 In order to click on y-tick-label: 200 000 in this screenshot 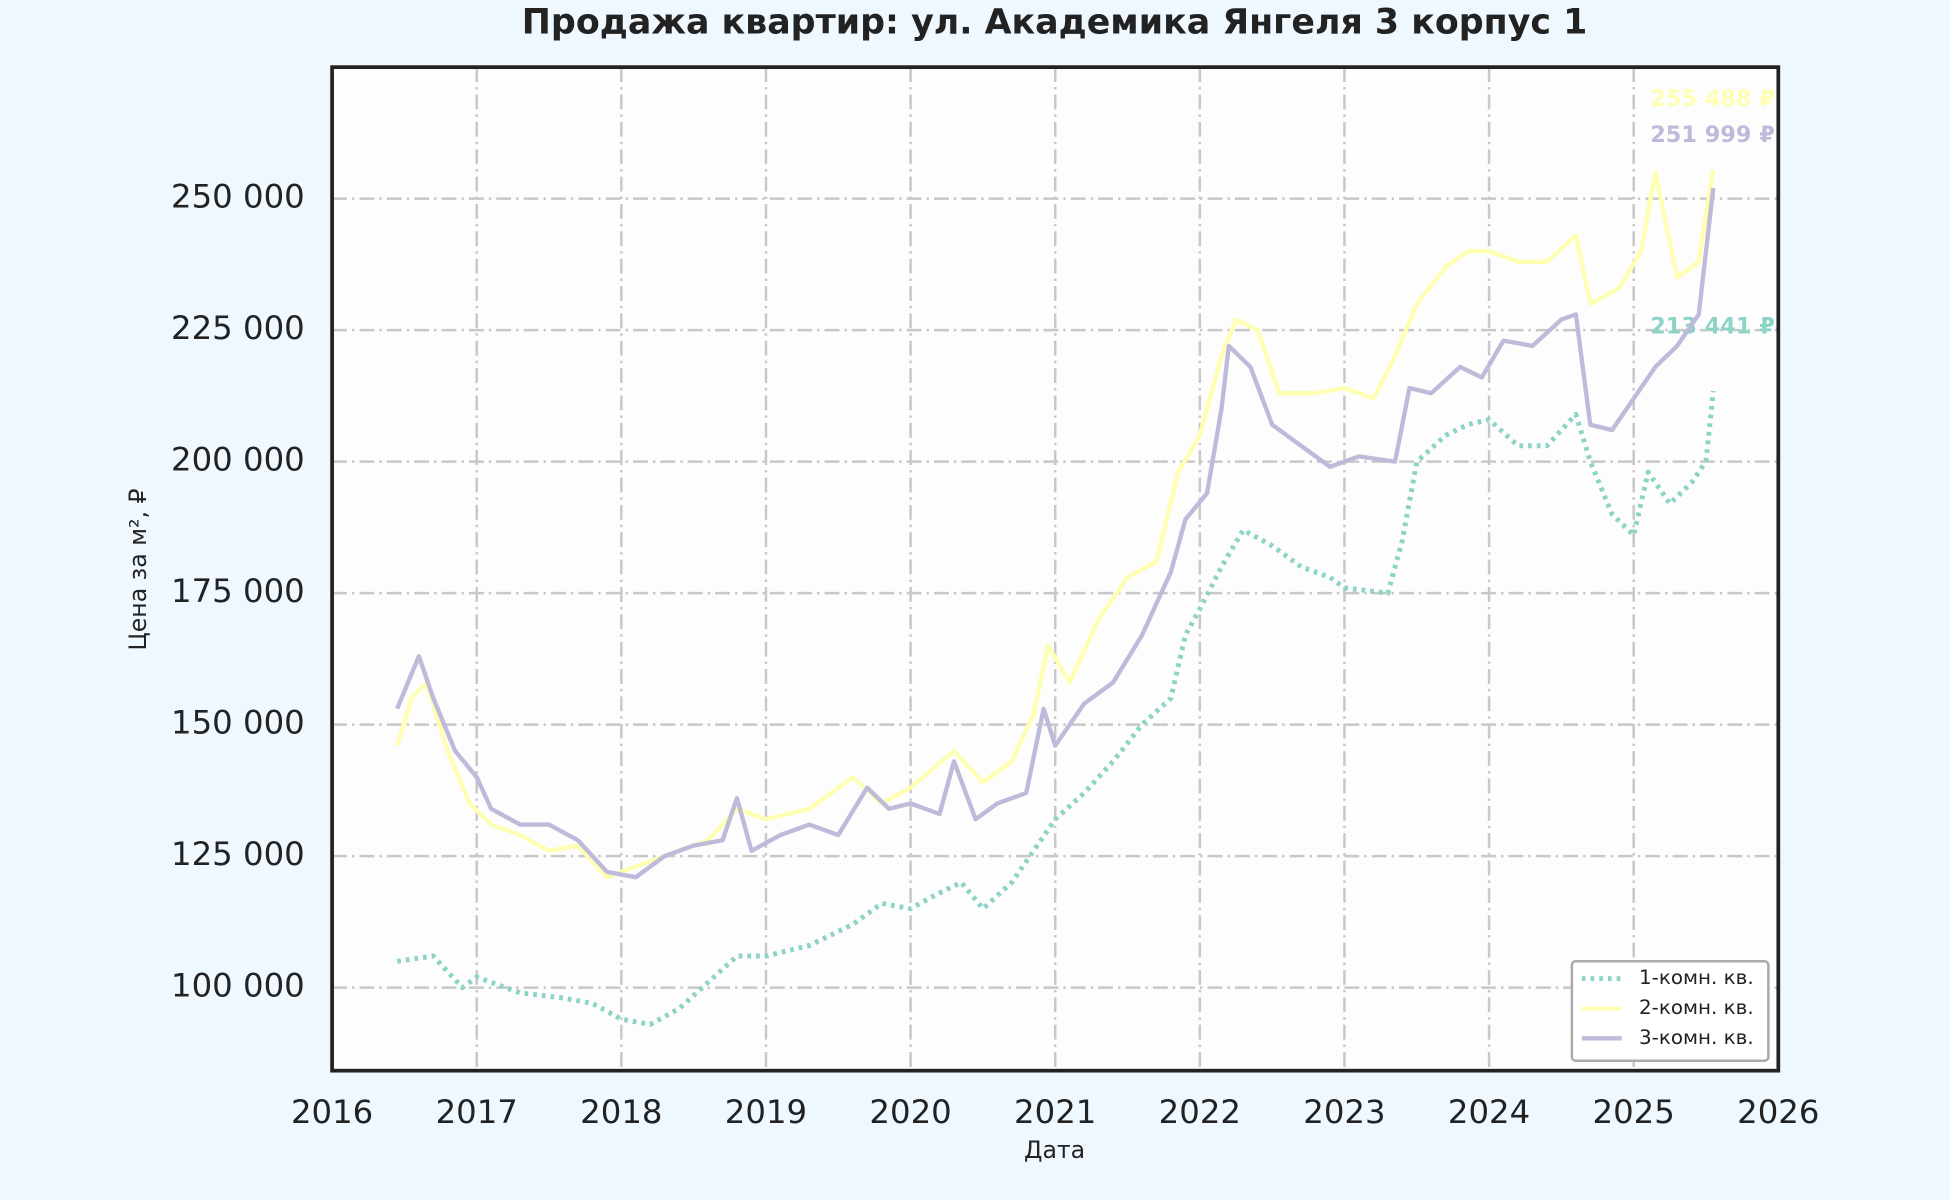, I will do `click(238, 460)`.